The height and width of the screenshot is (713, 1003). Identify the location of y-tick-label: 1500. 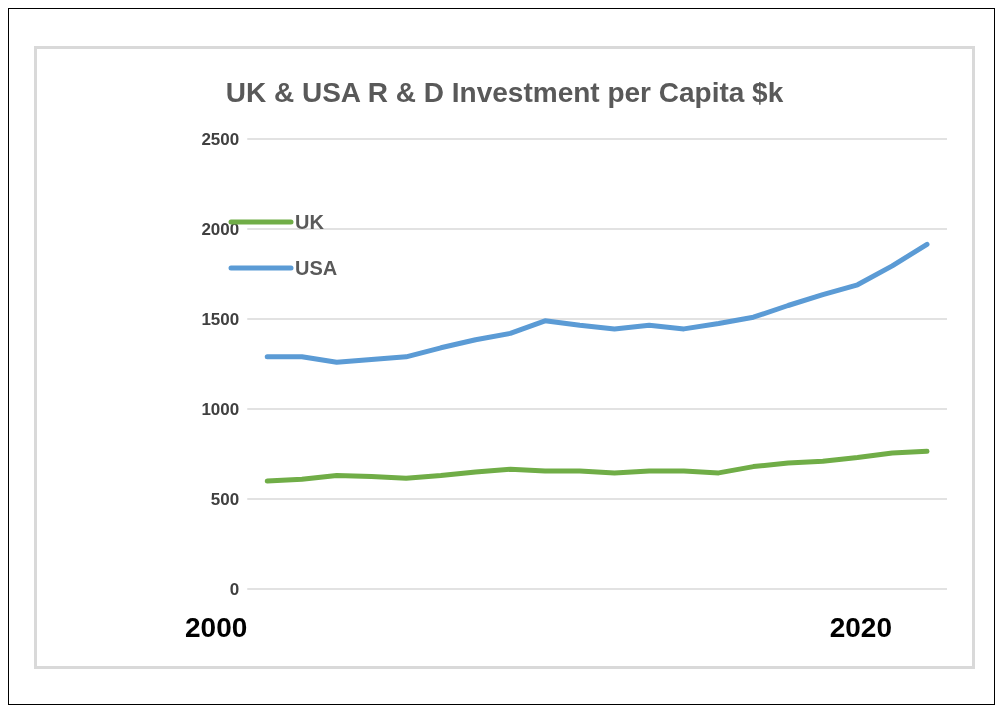
(220, 320).